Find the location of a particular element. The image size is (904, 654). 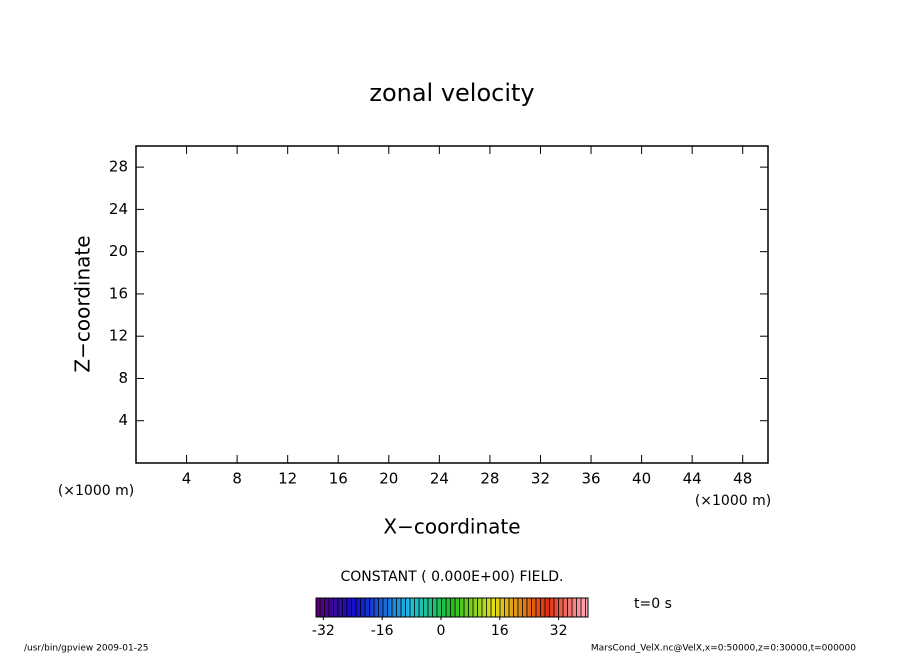

y-tick-label: 20 is located at coordinates (118, 251).